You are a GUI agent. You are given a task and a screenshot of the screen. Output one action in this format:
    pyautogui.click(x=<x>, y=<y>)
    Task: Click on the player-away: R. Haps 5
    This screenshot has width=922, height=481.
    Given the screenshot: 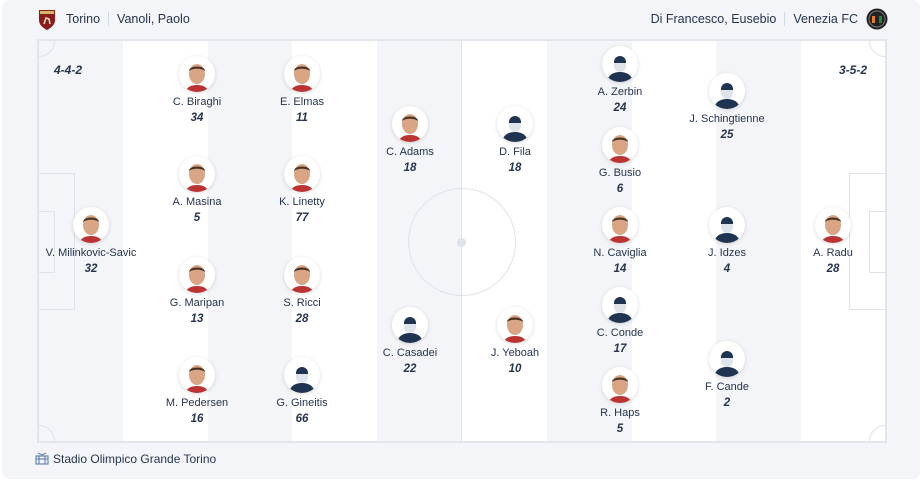 What is the action you would take?
    pyautogui.click(x=620, y=401)
    